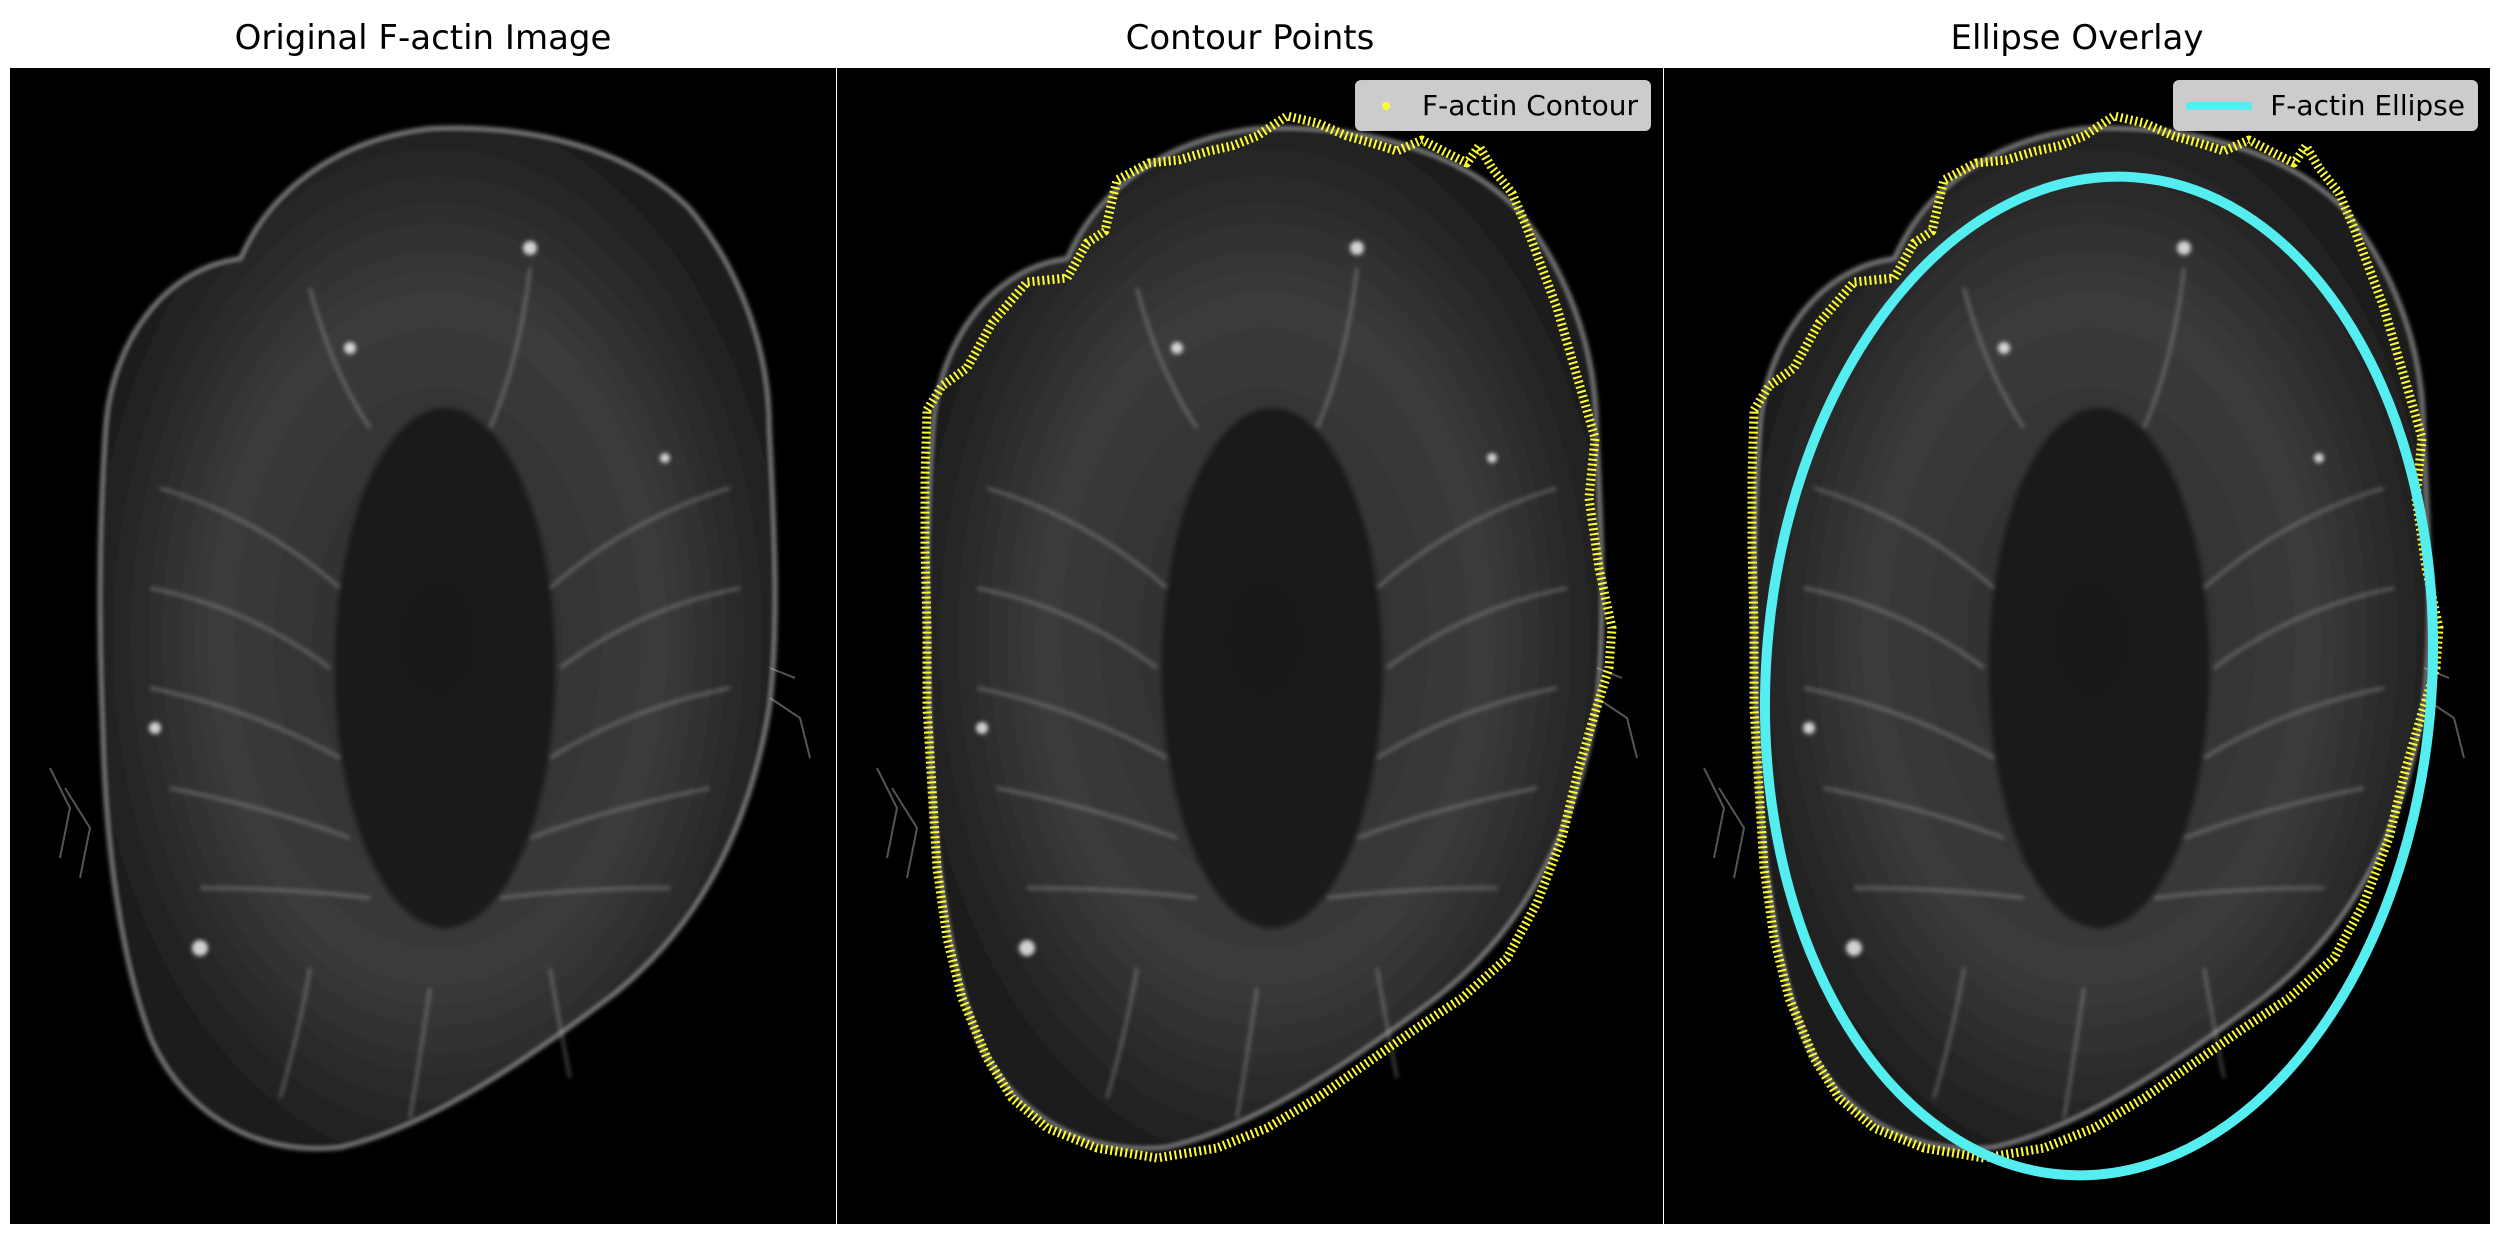  What do you see at coordinates (1530, 105) in the screenshot?
I see `contour-legend-label: F-actin Contour` at bounding box center [1530, 105].